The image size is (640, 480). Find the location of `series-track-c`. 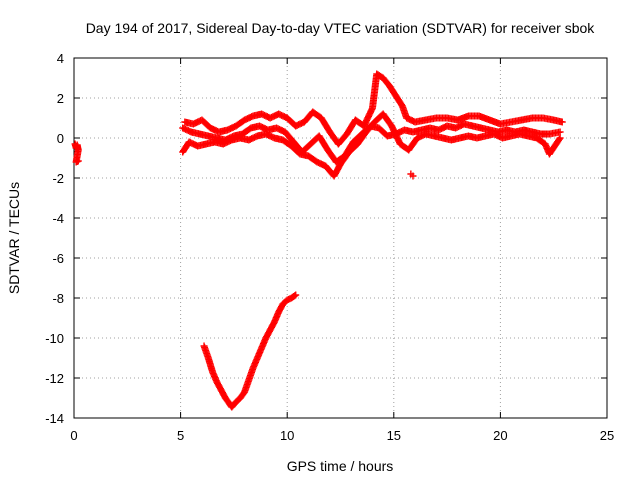

series-track-c is located at coordinates (371, 145).